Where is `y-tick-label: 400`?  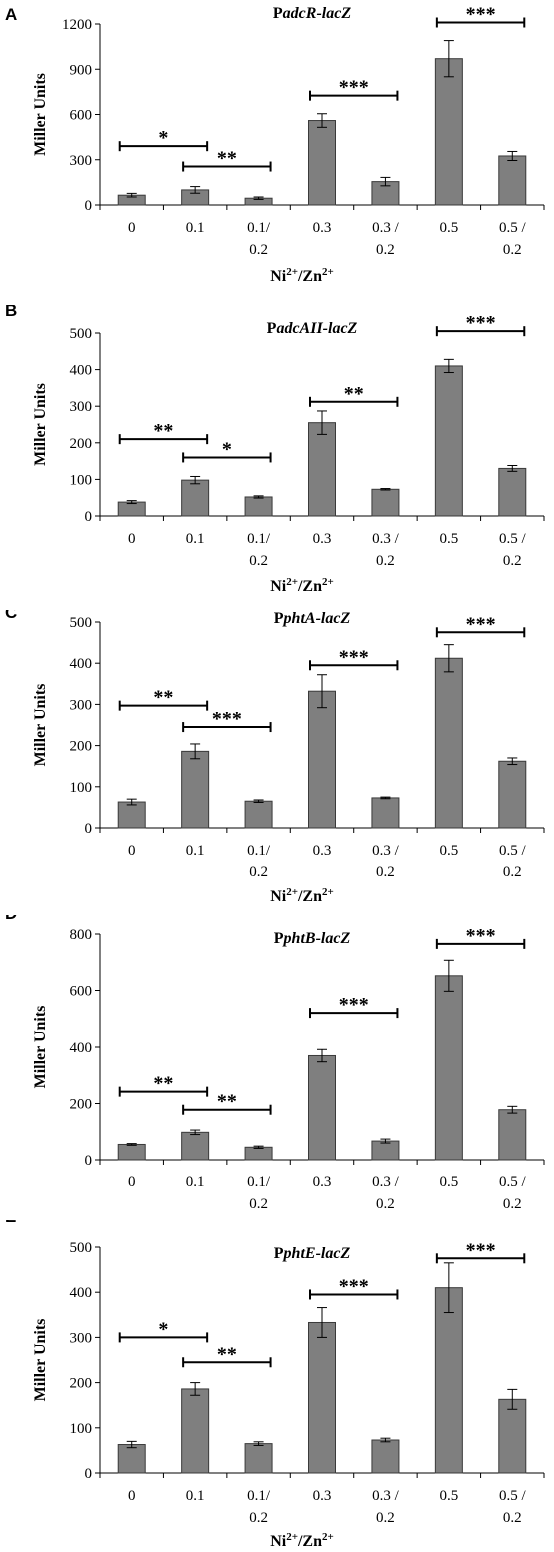
y-tick-label: 400 is located at coordinates (81, 1293).